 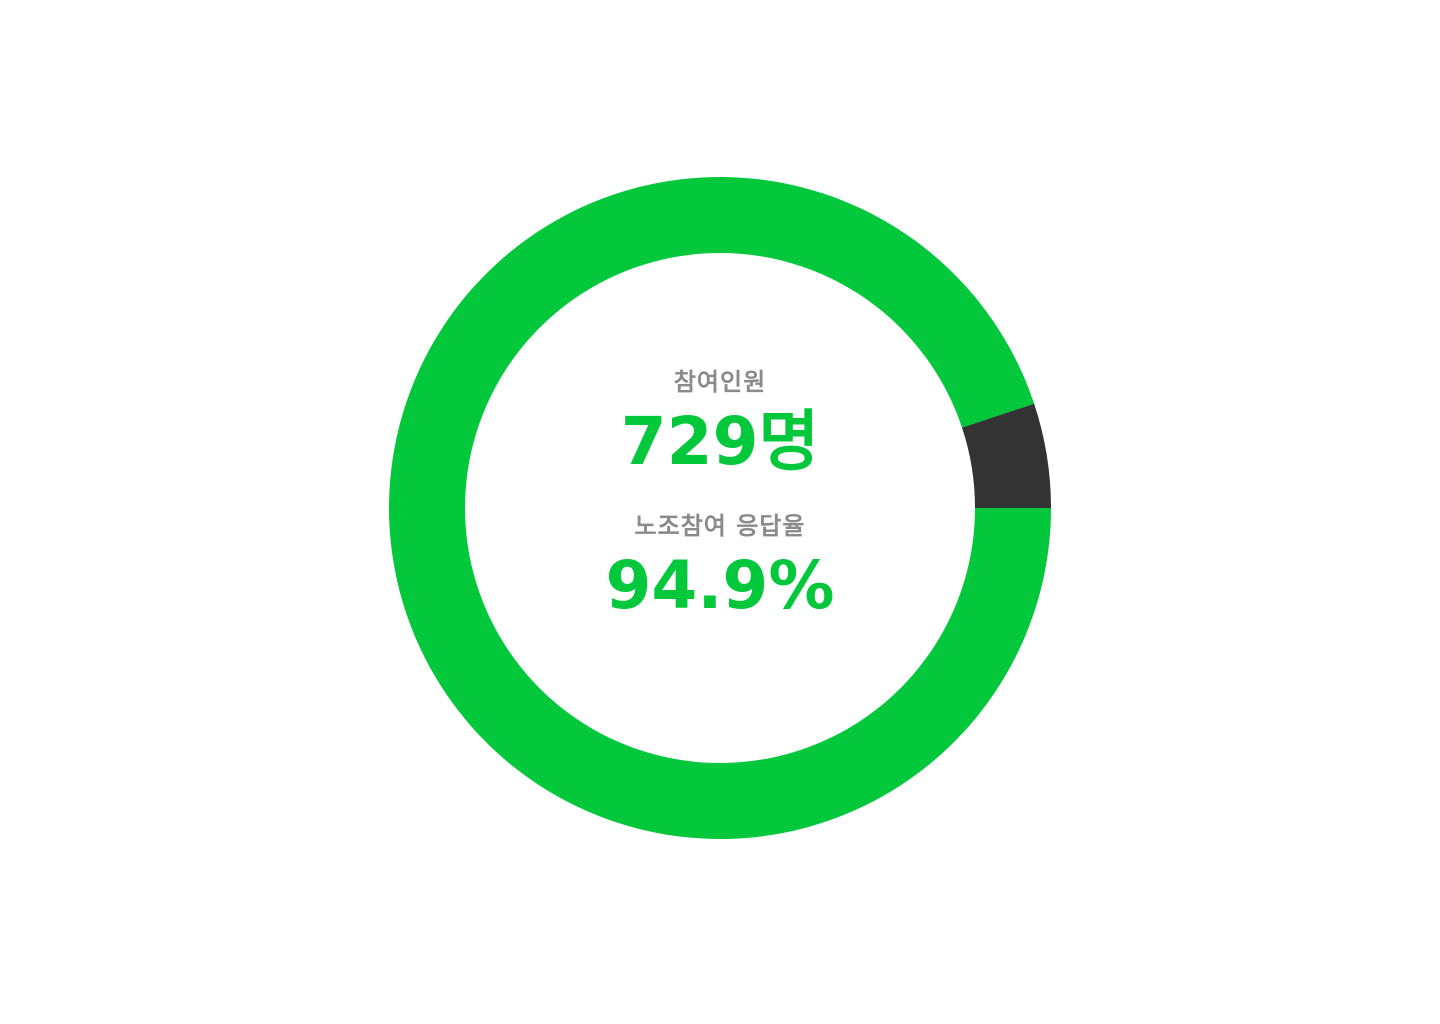 I want to click on donut-slice-remainder, so click(x=1006, y=455).